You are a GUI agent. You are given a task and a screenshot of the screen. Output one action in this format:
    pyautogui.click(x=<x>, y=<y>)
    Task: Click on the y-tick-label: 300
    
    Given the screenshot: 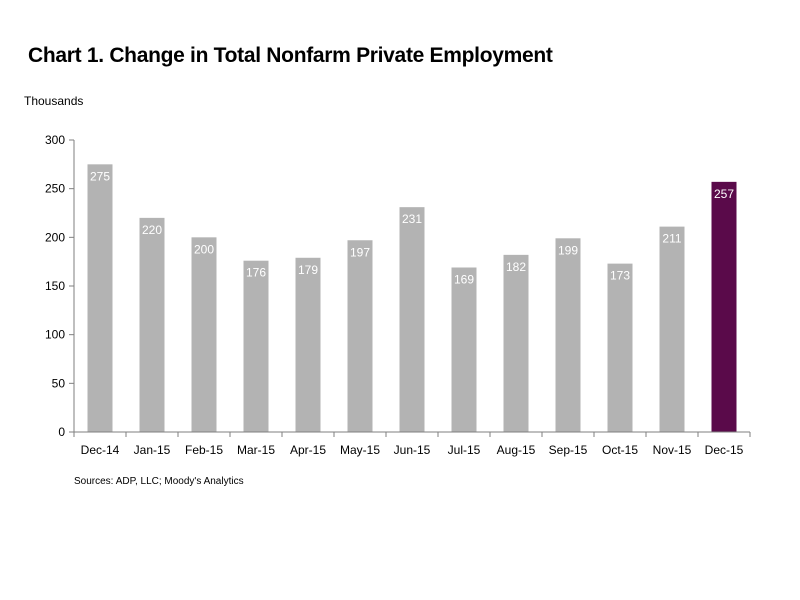 What is the action you would take?
    pyautogui.click(x=55, y=140)
    